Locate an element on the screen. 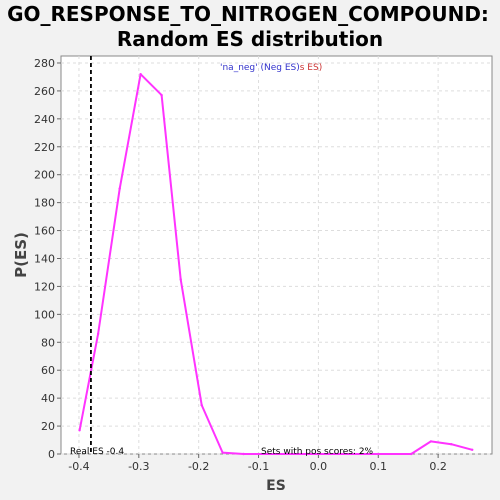 Image resolution: width=500 pixels, height=500 pixels. y-tick-label: 220 is located at coordinates (44, 147).